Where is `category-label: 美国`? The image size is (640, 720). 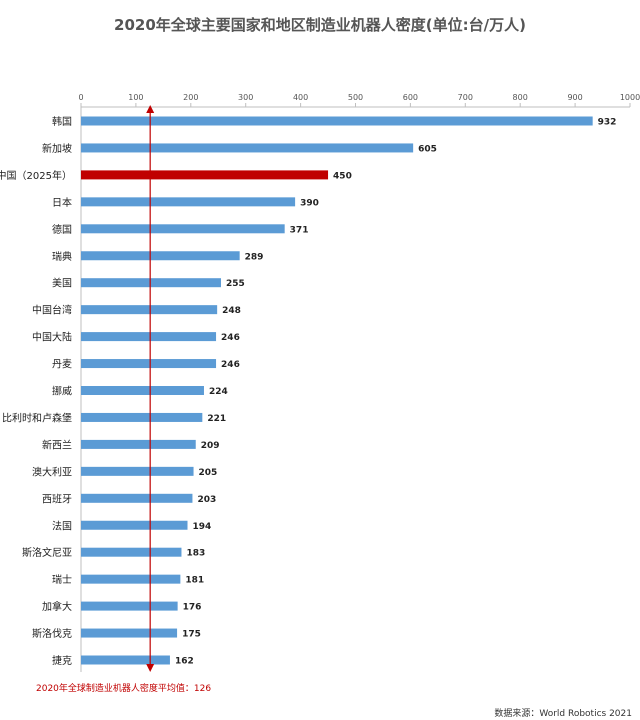
category-label: 美国 is located at coordinates (62, 283).